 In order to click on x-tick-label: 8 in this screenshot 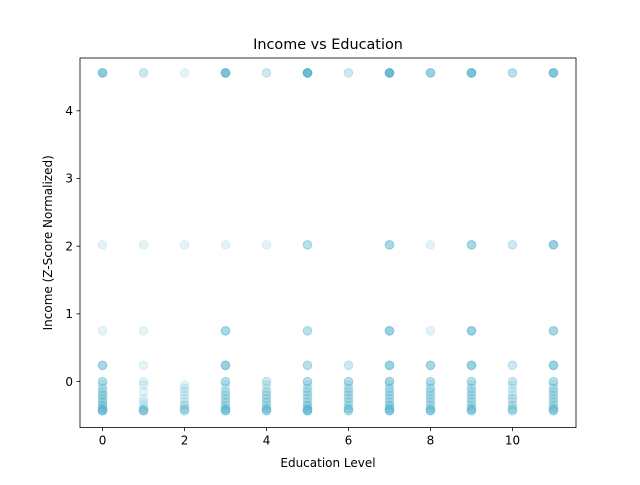, I will do `click(431, 441)`.